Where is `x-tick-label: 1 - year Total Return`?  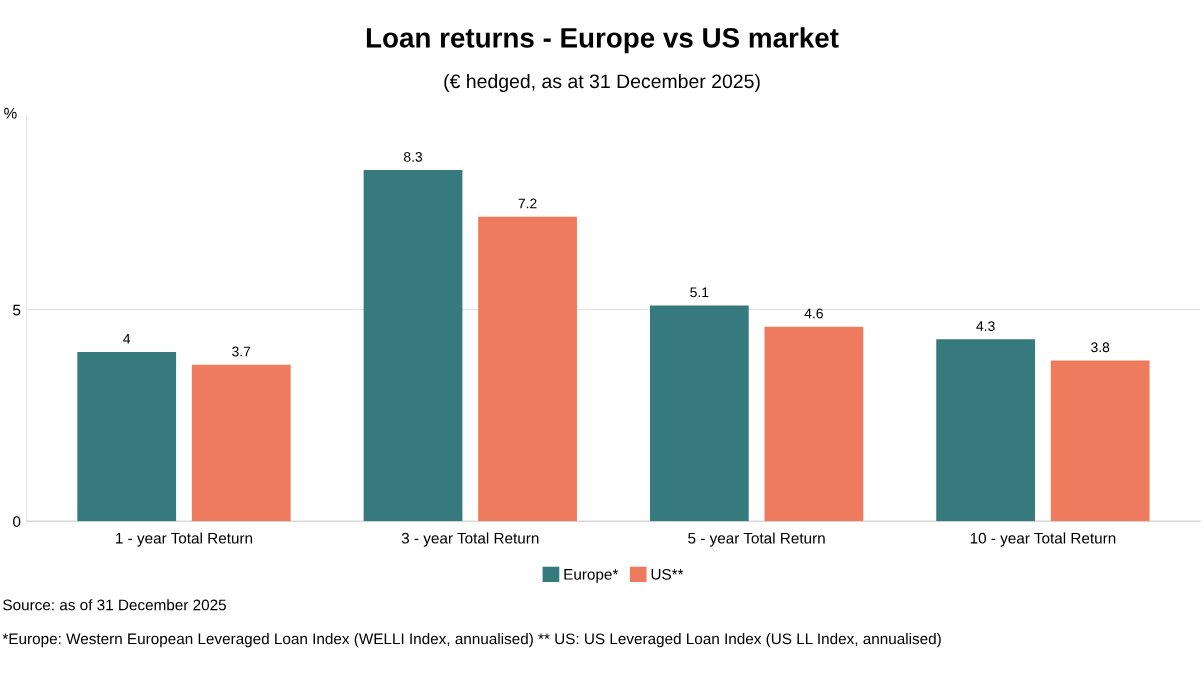
x-tick-label: 1 - year Total Return is located at coordinates (184, 539).